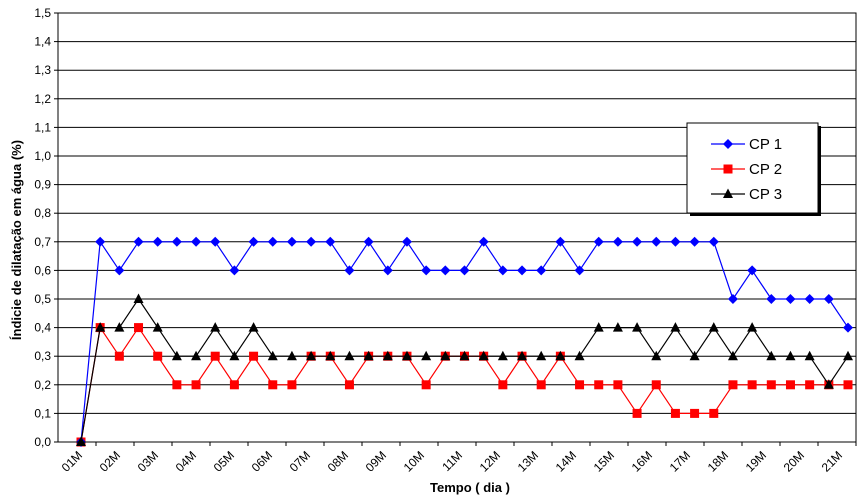 This screenshot has height=499, width=867. Describe the element at coordinates (765, 144) in the screenshot. I see `legend-label: CP 1` at that location.